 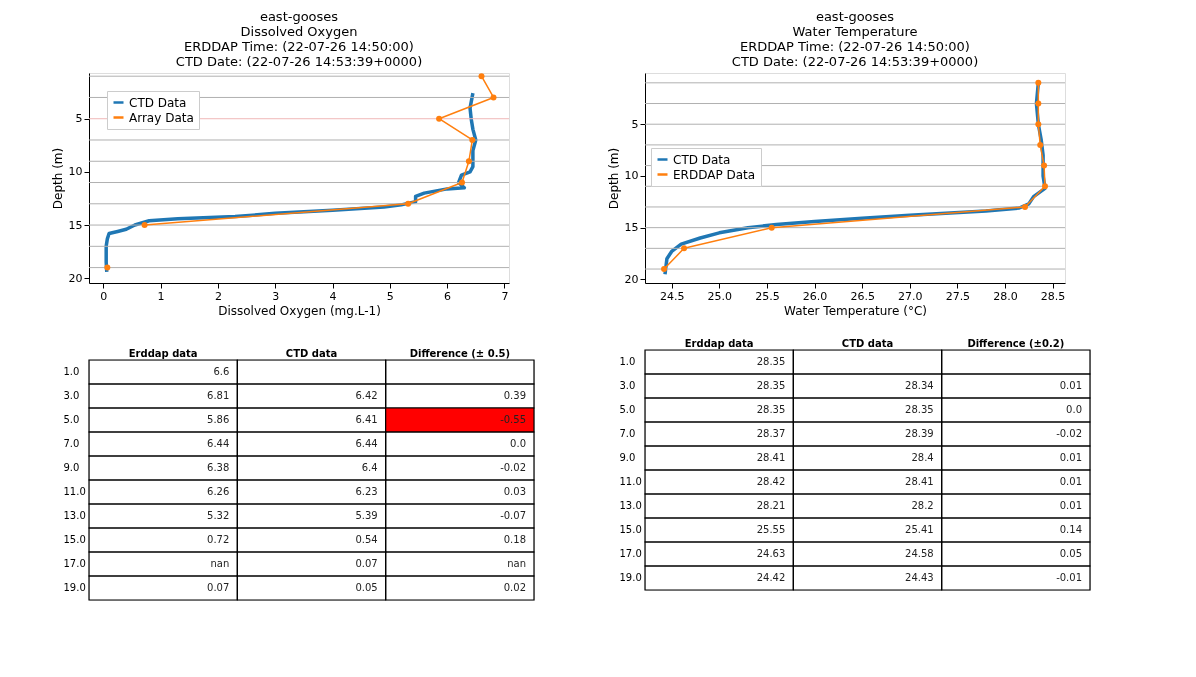 I want to click on data-label: 0.18, so click(x=514, y=539).